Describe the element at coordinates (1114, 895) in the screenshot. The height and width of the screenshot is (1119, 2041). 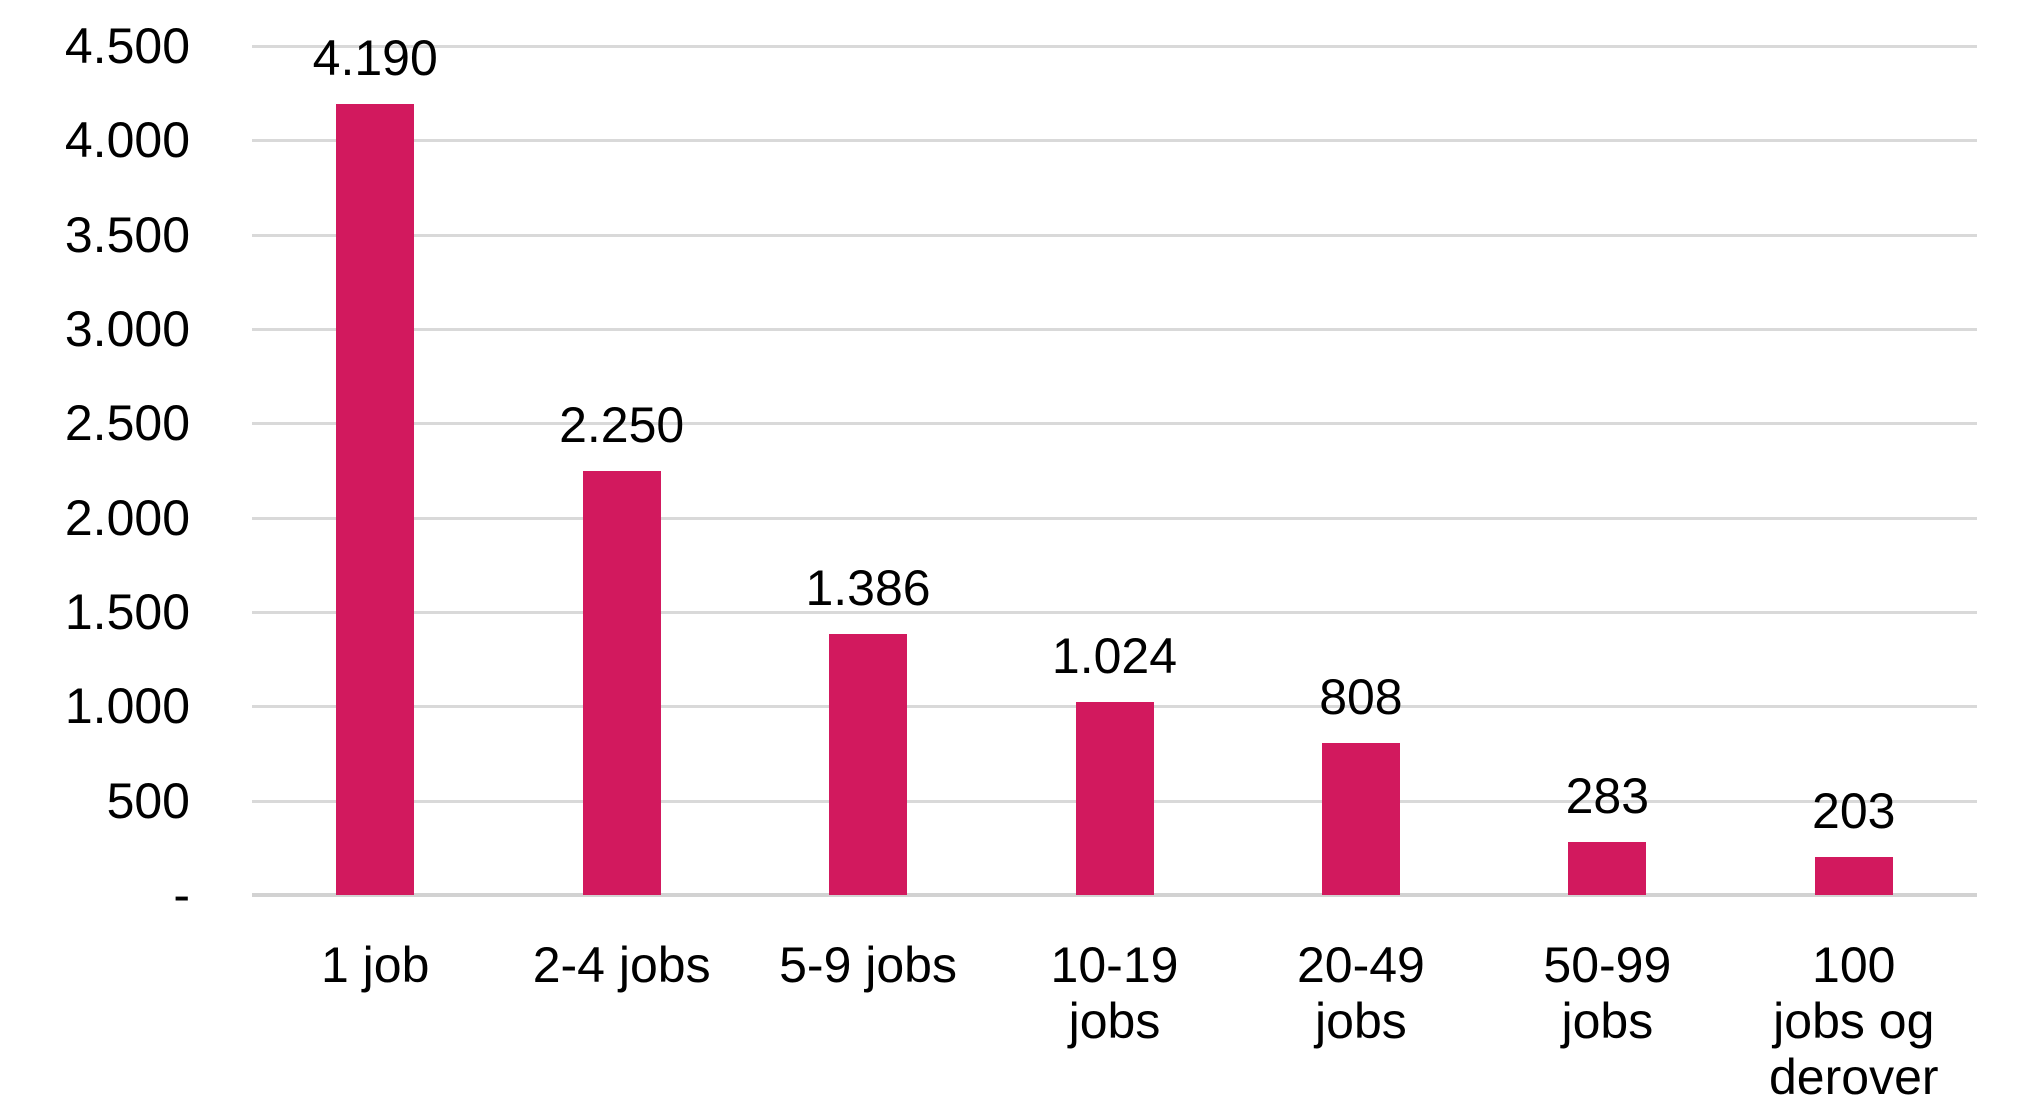
I see `x-axis-baseline` at that location.